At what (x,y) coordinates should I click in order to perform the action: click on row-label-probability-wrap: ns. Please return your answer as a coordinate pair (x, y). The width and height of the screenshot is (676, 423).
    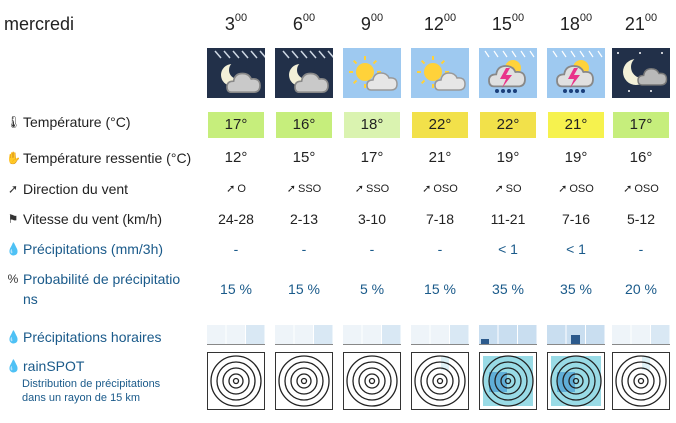
    Looking at the image, I should click on (30, 299).